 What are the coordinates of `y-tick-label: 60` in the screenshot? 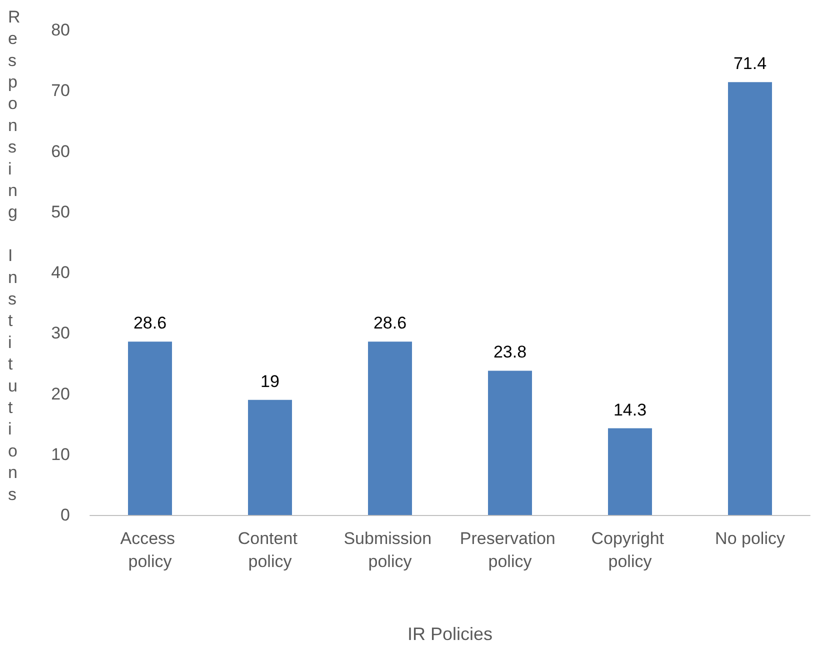 It's located at (60, 151).